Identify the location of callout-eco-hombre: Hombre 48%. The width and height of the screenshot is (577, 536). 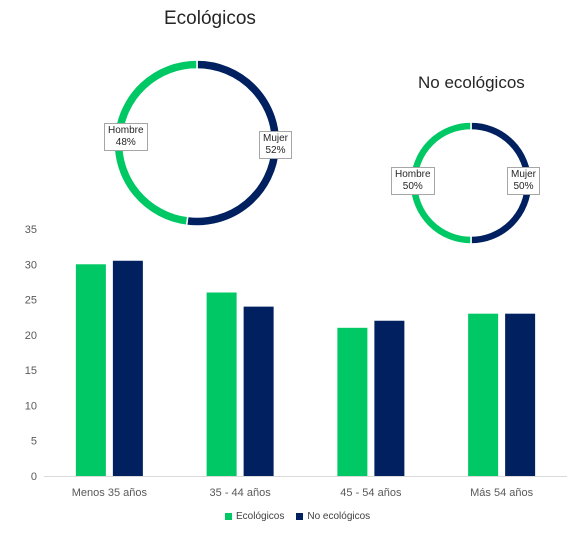
(126, 137).